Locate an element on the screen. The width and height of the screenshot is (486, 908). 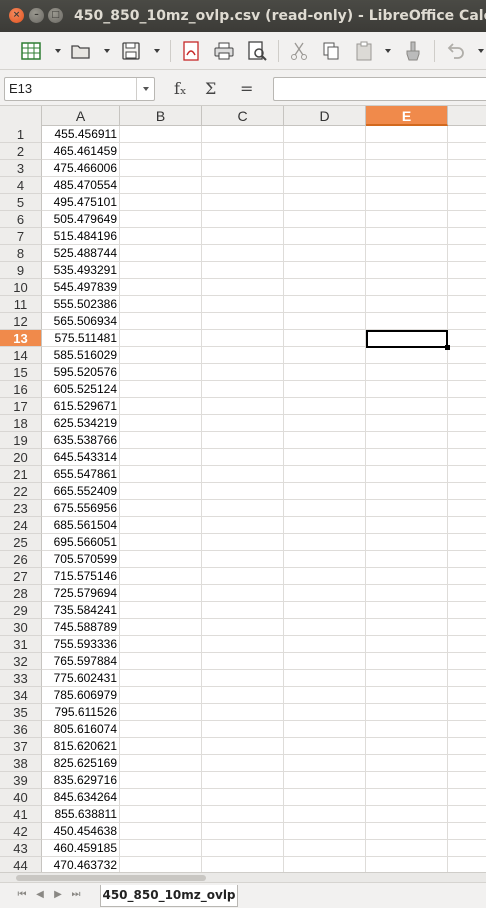
row-header: 13 is located at coordinates (21, 338).